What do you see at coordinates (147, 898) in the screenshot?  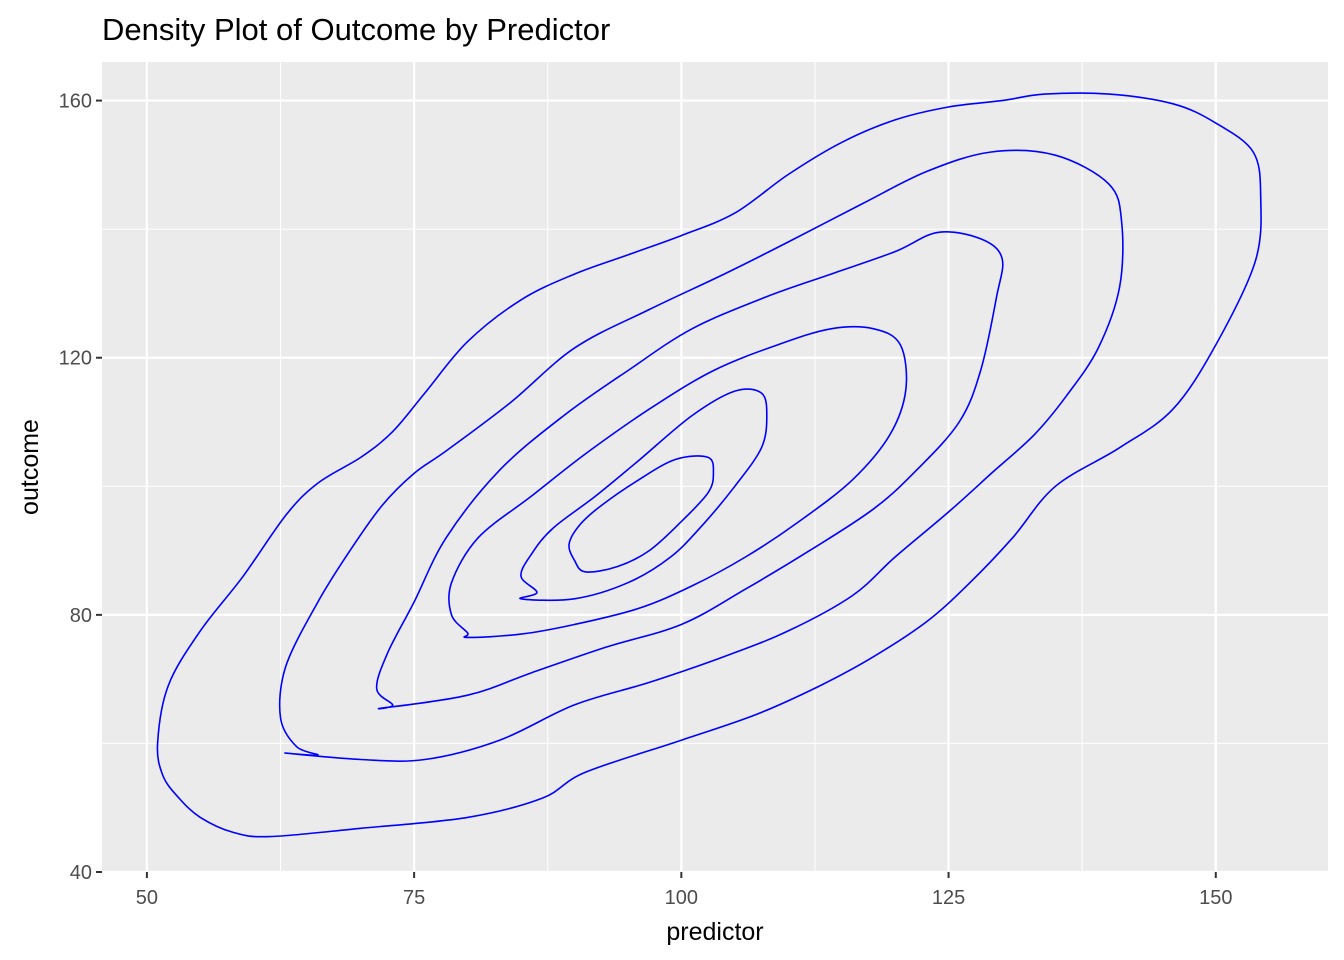 I see `x-tick-label: 50` at bounding box center [147, 898].